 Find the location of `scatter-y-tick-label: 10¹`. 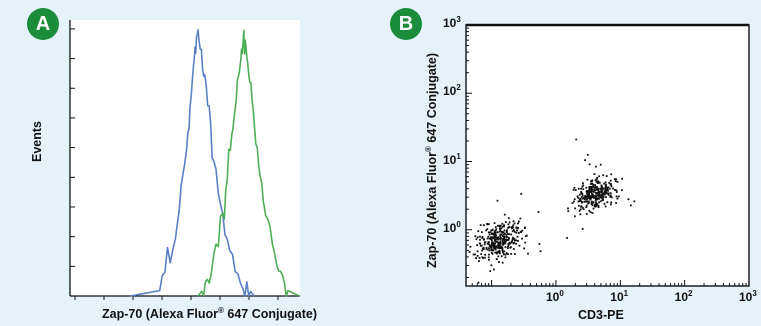

scatter-y-tick-label: 10¹ is located at coordinates (452, 159).